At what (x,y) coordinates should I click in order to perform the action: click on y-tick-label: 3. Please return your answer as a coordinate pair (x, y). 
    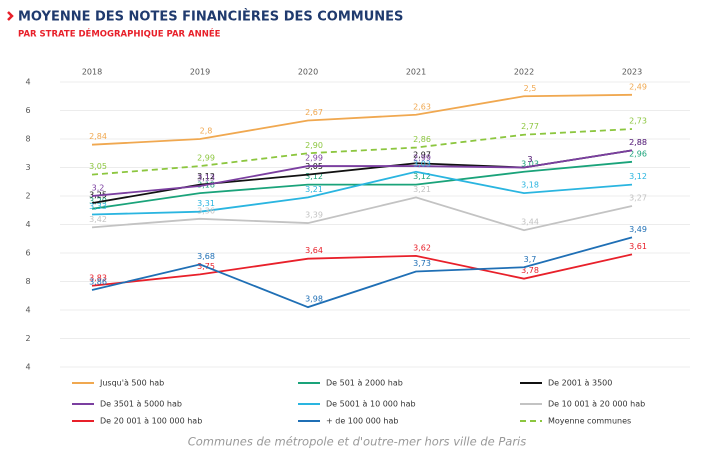
    Looking at the image, I should click on (27, 167).